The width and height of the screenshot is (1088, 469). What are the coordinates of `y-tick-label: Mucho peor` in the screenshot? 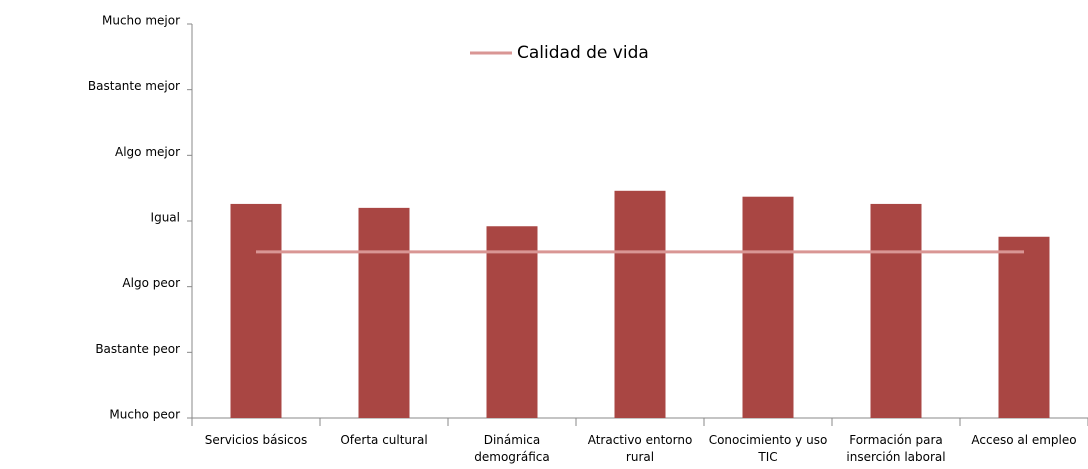 It's located at (144, 415).